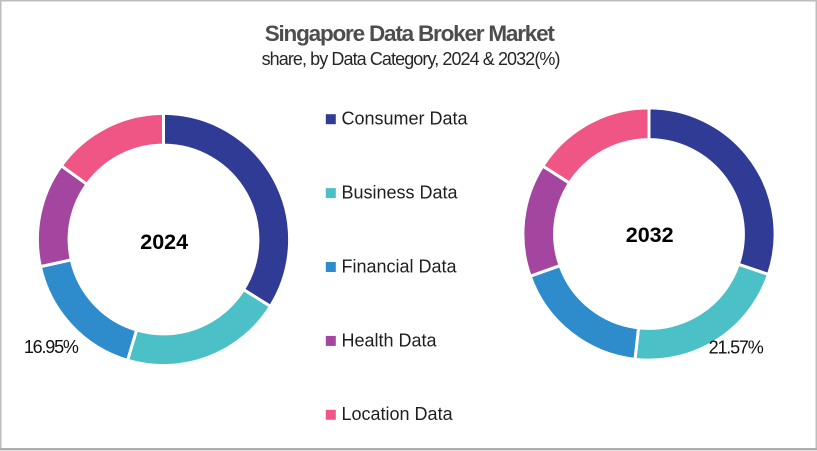  Describe the element at coordinates (398, 414) in the screenshot. I see `svg-text: Location Data` at that location.